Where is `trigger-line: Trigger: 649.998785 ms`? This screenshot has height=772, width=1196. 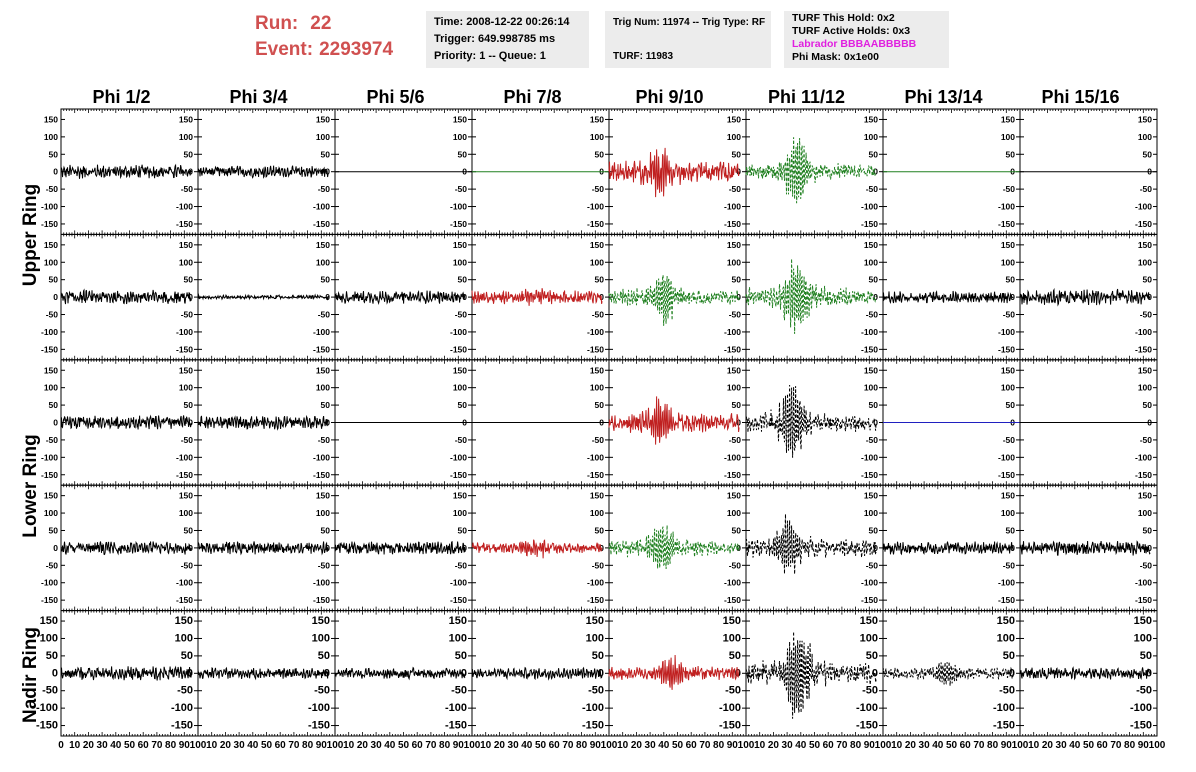
trigger-line: Trigger: 649.998785 ms is located at coordinates (495, 39).